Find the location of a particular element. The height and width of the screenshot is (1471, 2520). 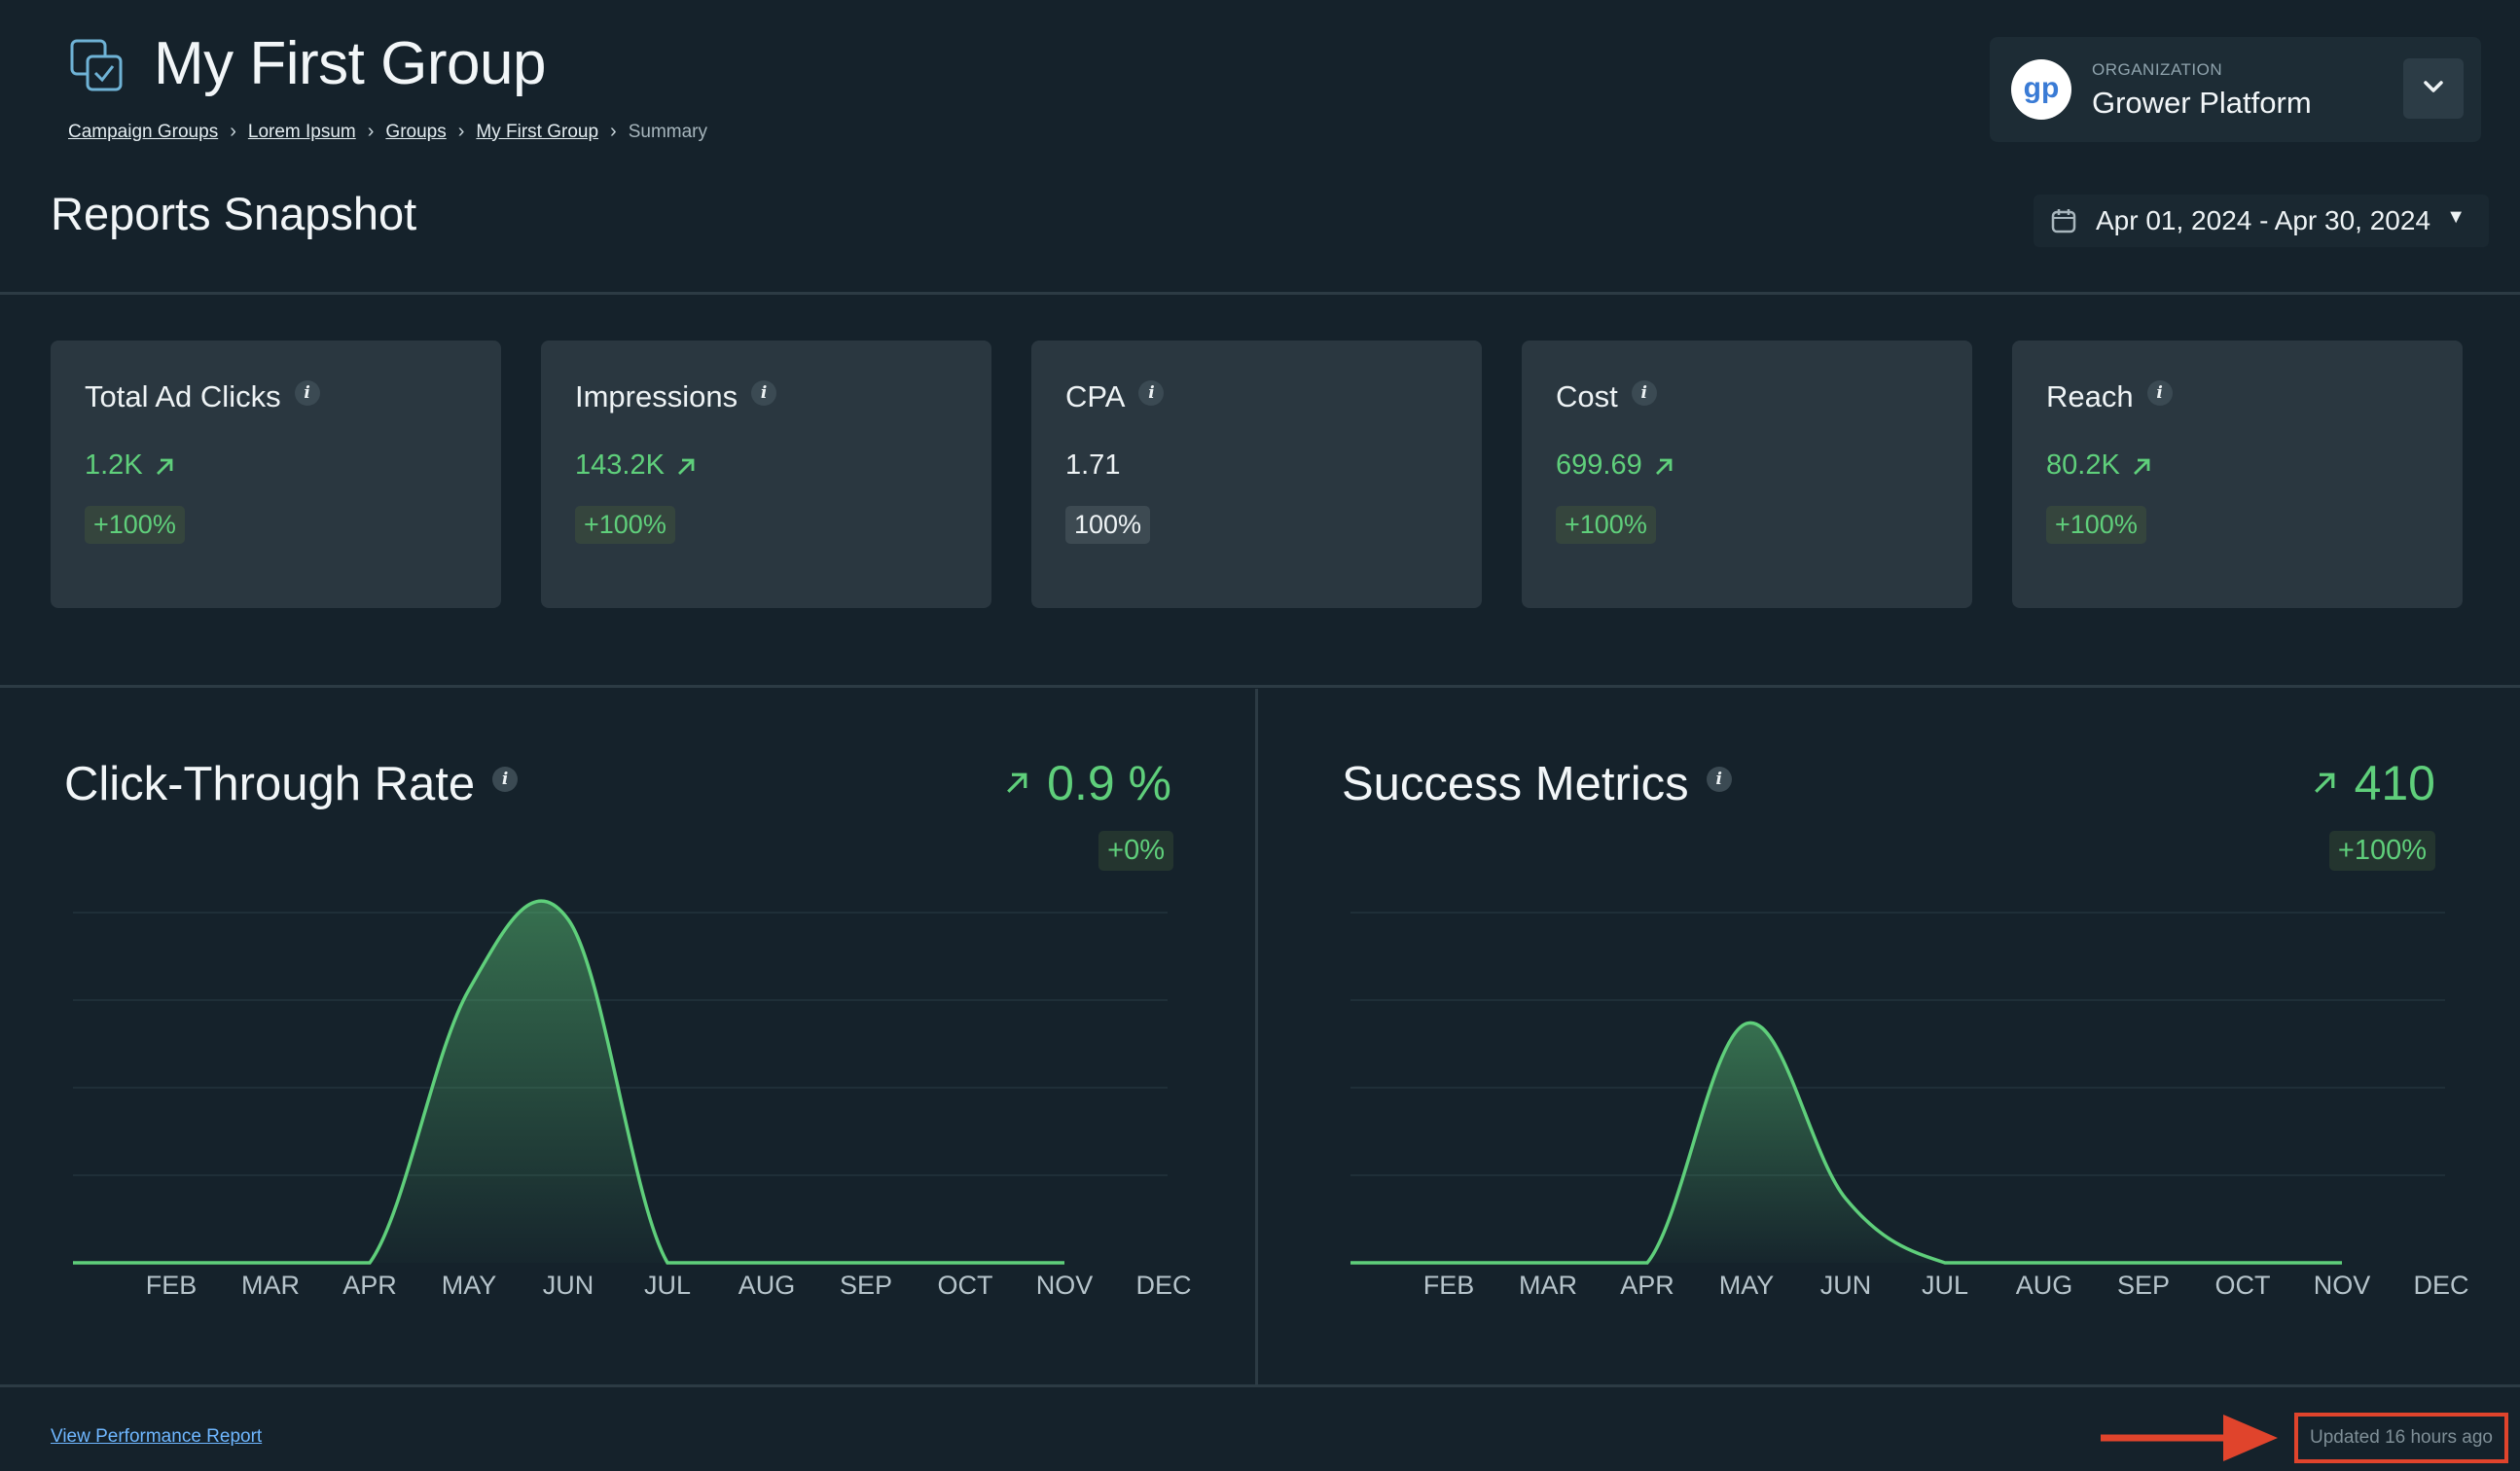

kpi-value: 1.2K is located at coordinates (114, 465).